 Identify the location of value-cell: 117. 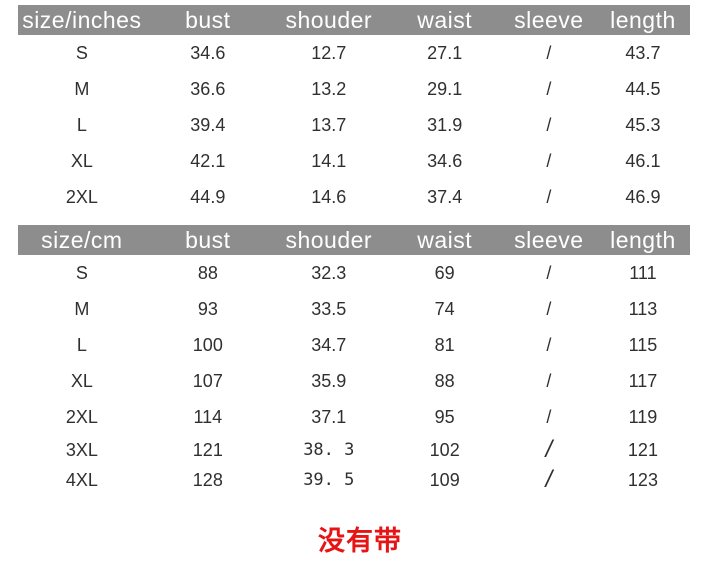
(643, 380).